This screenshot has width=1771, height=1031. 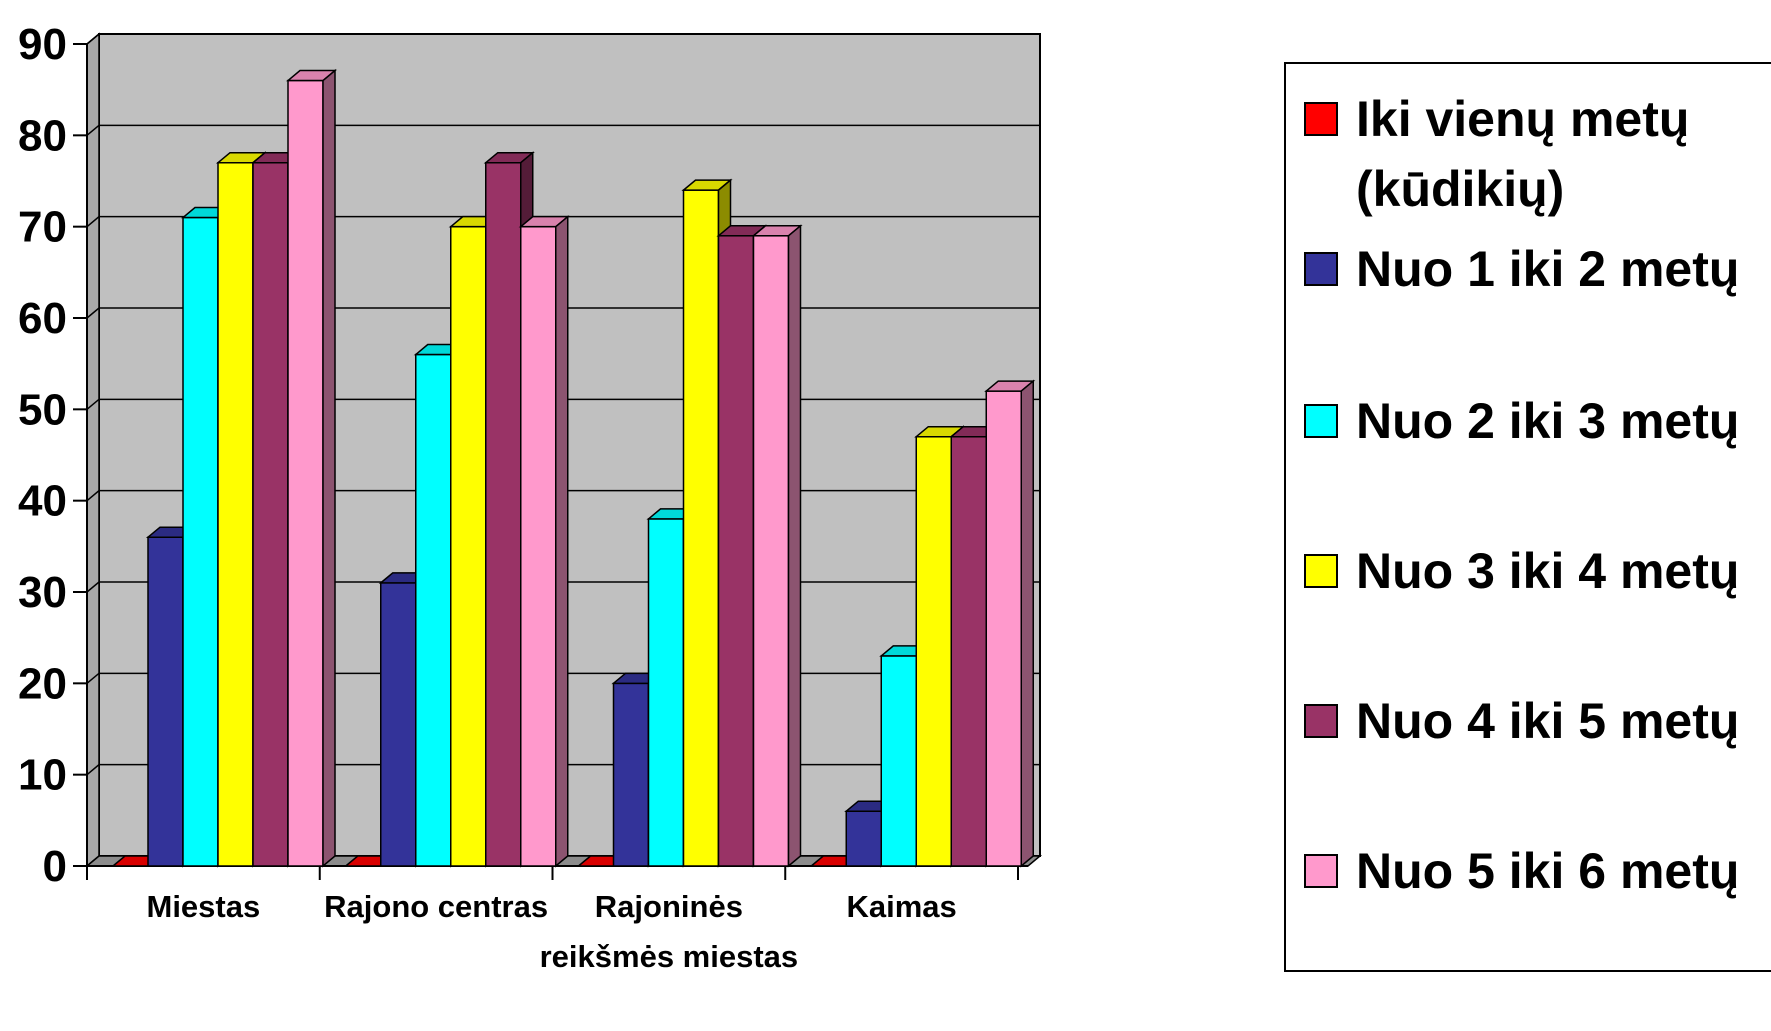 What do you see at coordinates (1548, 421) in the screenshot?
I see `legend-label: Nuo 2 iki 3 metų` at bounding box center [1548, 421].